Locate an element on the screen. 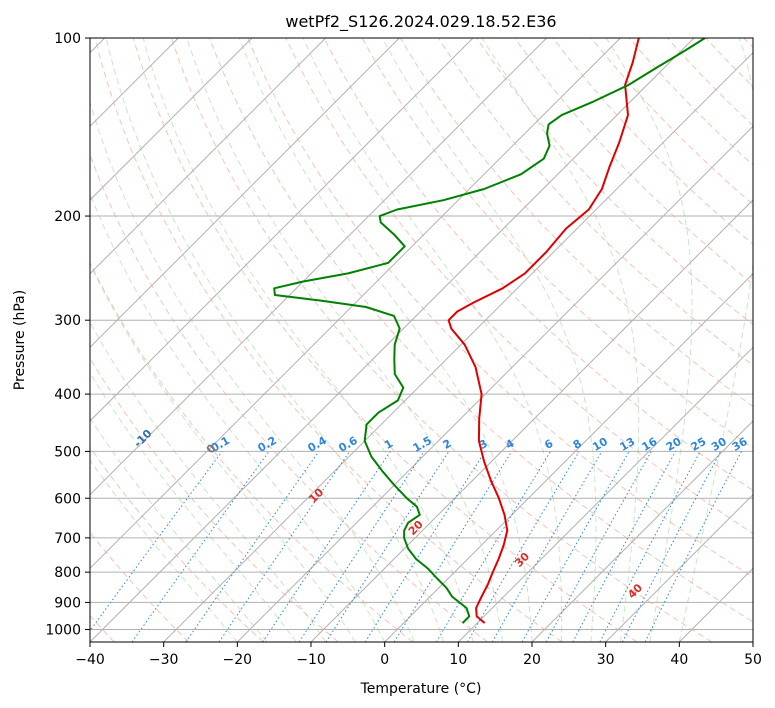 Image resolution: width=775 pixels, height=708 pixels. y-tick-label: 300 is located at coordinates (67, 321).